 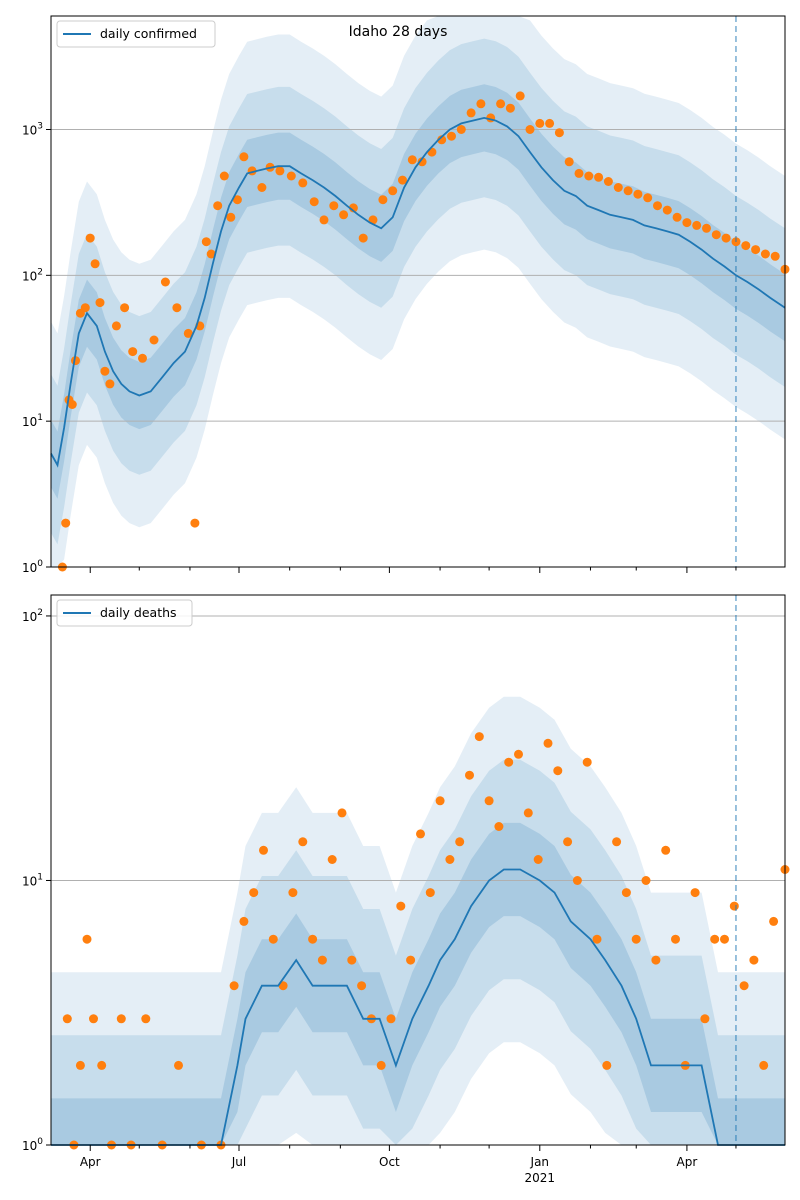 What do you see at coordinates (136, 34) in the screenshot?
I see `confirmed-legend: daily confirmed` at bounding box center [136, 34].